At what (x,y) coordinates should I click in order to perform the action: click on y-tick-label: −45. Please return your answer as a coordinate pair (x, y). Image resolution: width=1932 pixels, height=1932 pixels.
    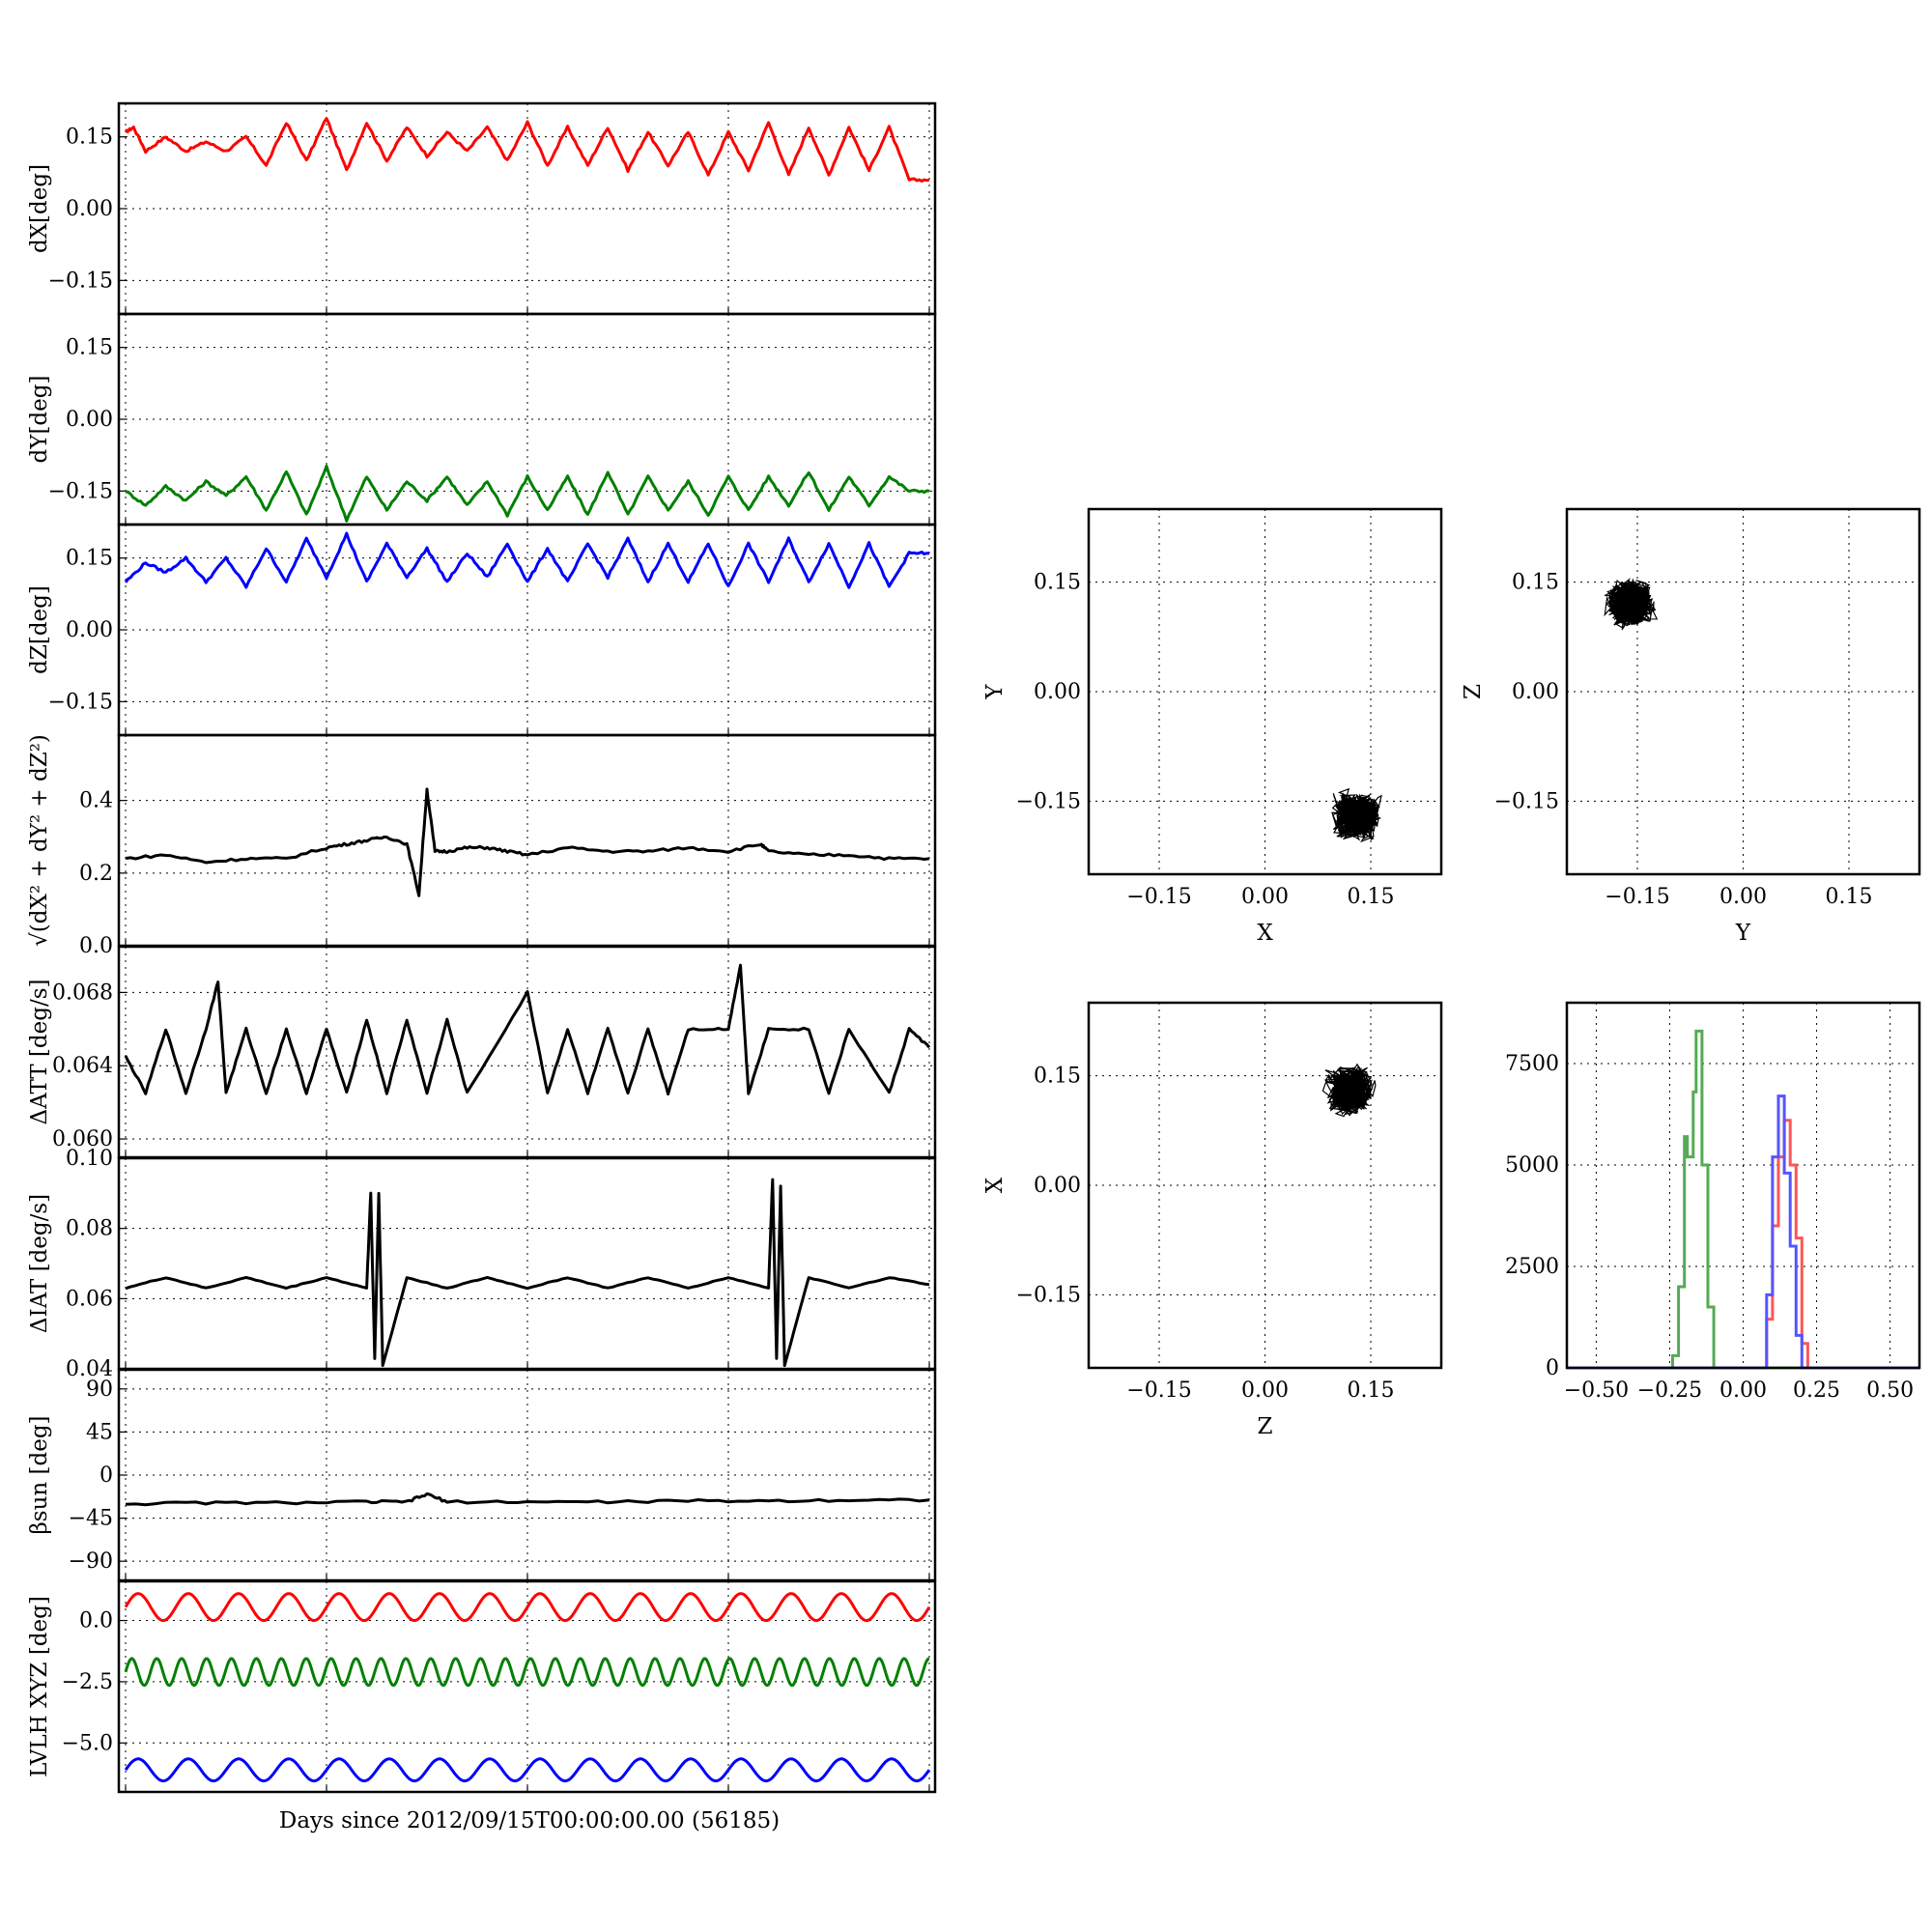
    Looking at the image, I should click on (91, 1519).